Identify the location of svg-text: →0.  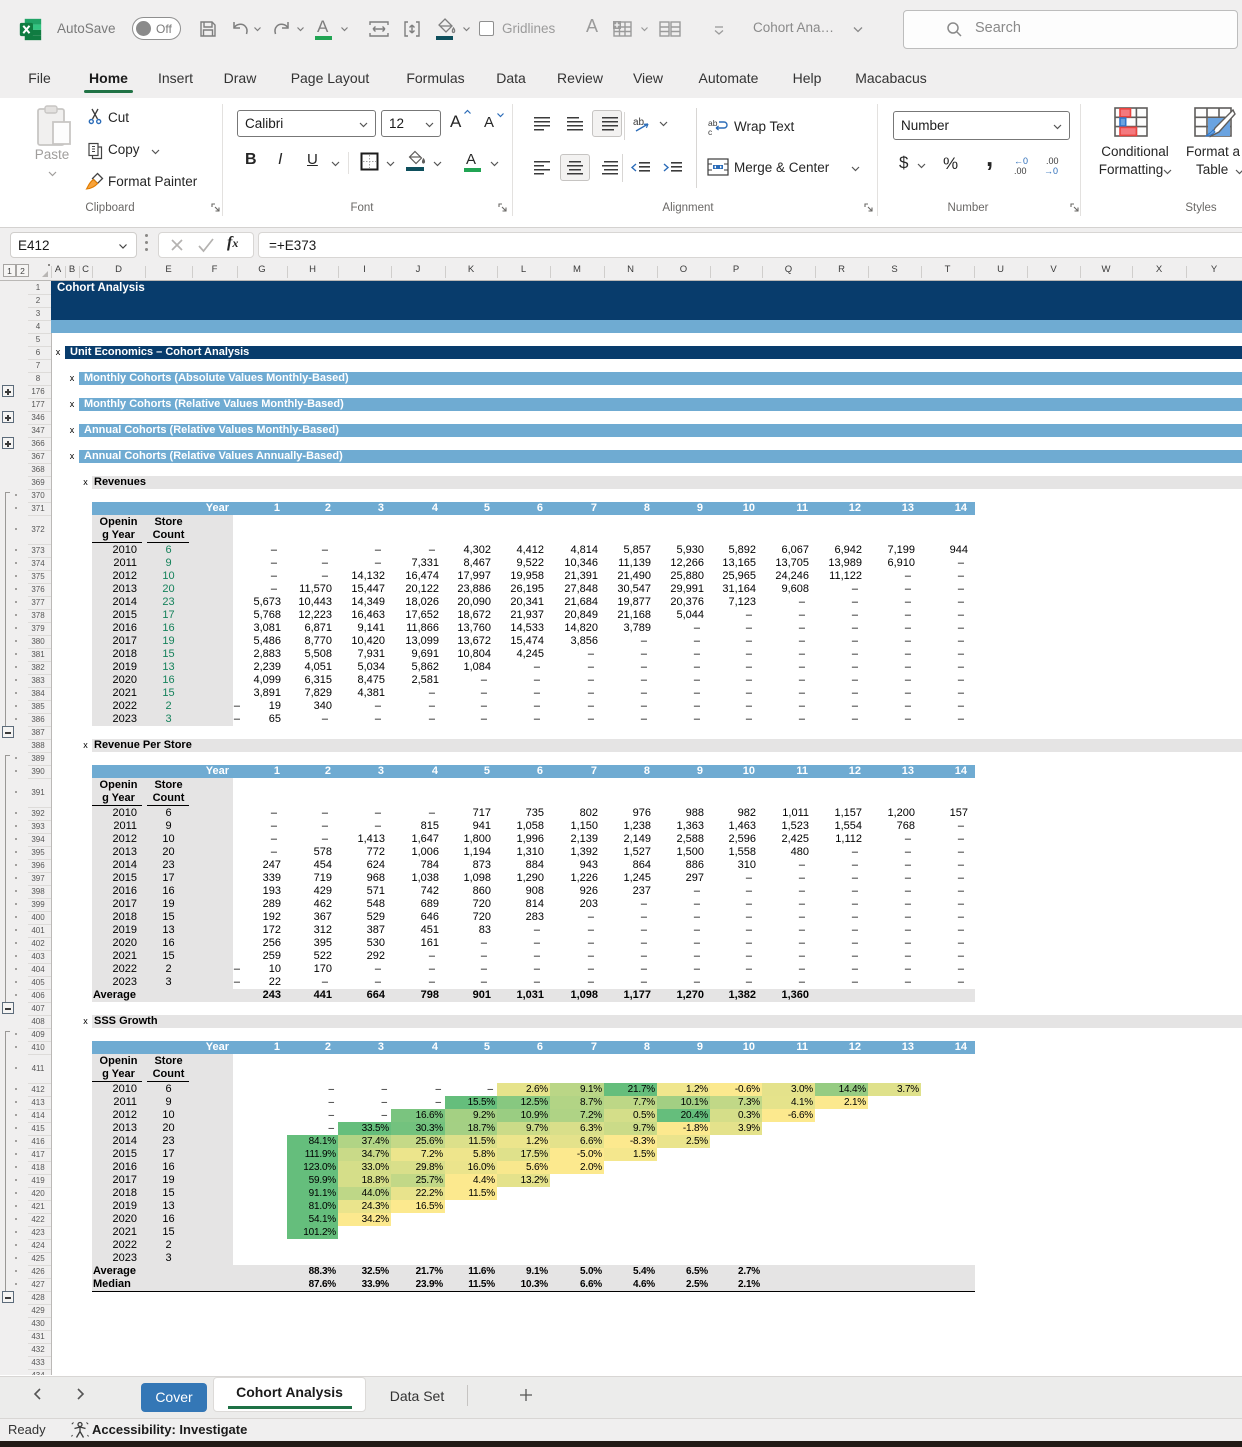
(1051, 170).